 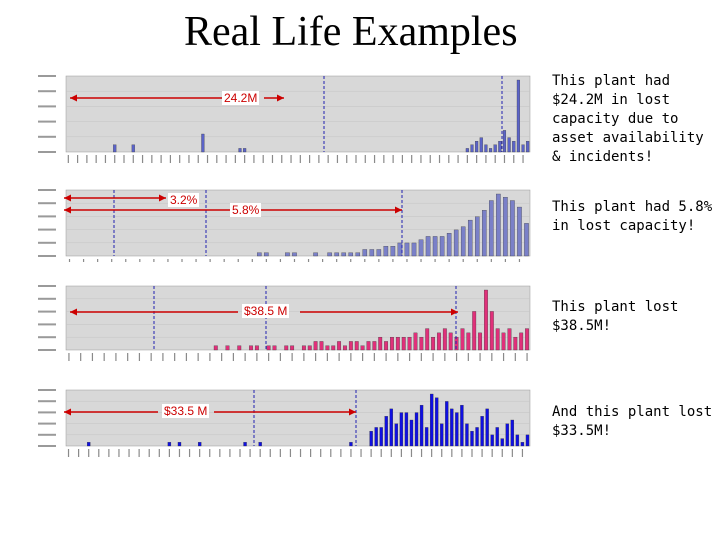 I want to click on plot-area, so click(x=298, y=223).